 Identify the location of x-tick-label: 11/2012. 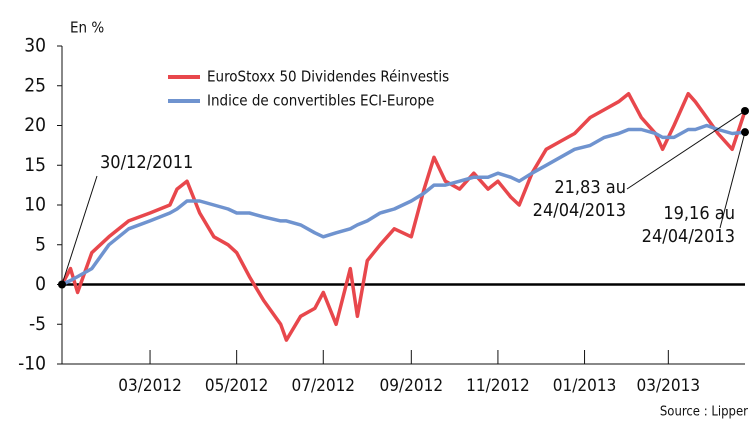
(498, 386).